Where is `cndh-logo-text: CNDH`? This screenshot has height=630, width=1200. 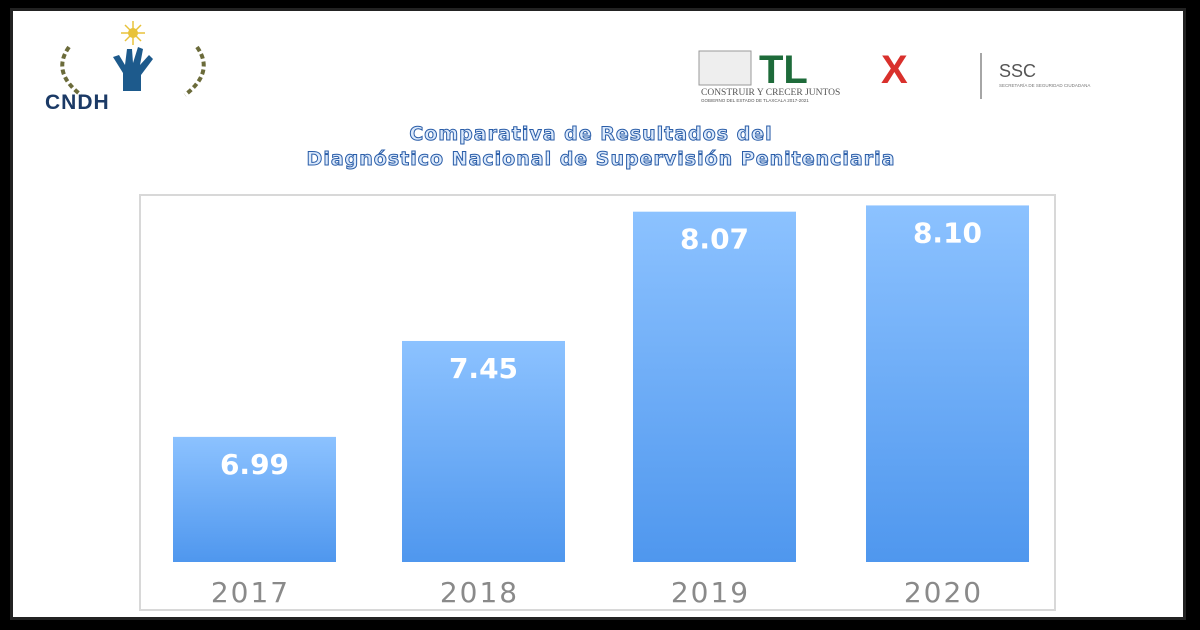 cndh-logo-text: CNDH is located at coordinates (77, 102).